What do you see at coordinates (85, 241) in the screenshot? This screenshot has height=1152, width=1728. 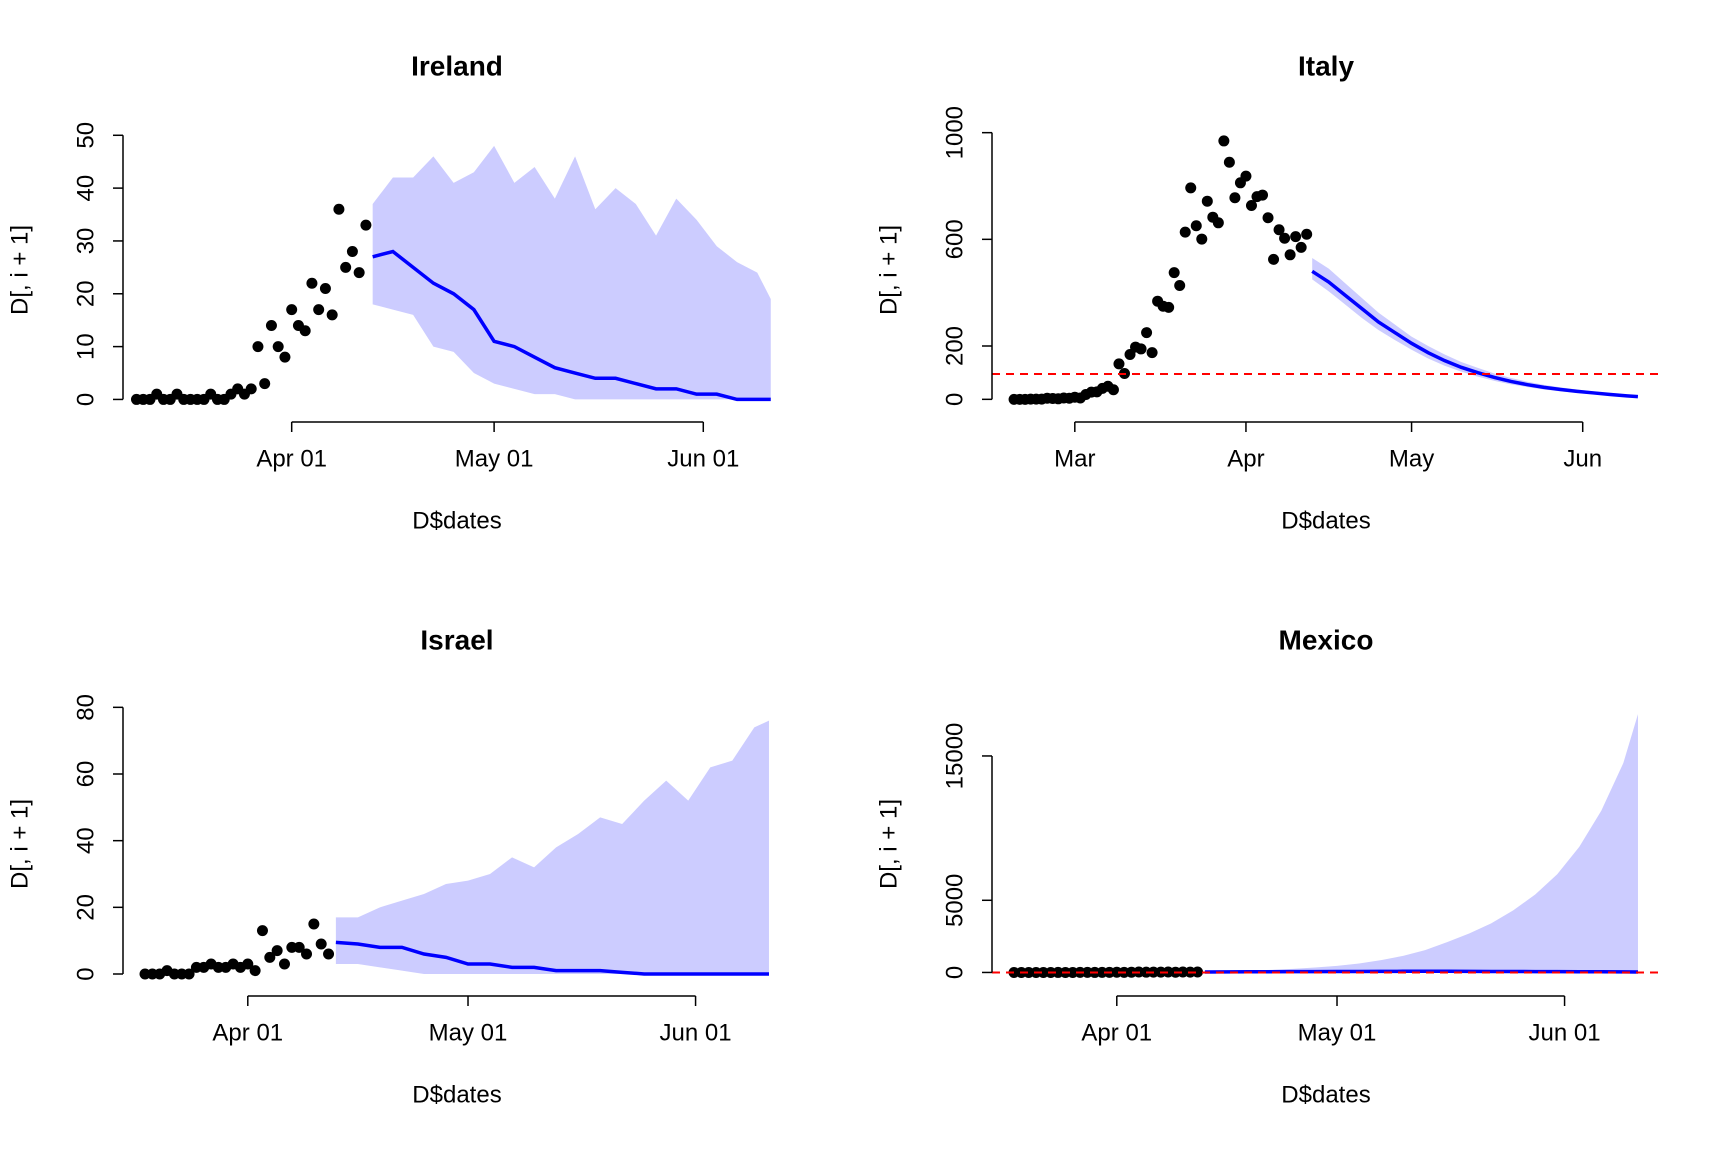 I see `y-tick-label: 30` at bounding box center [85, 241].